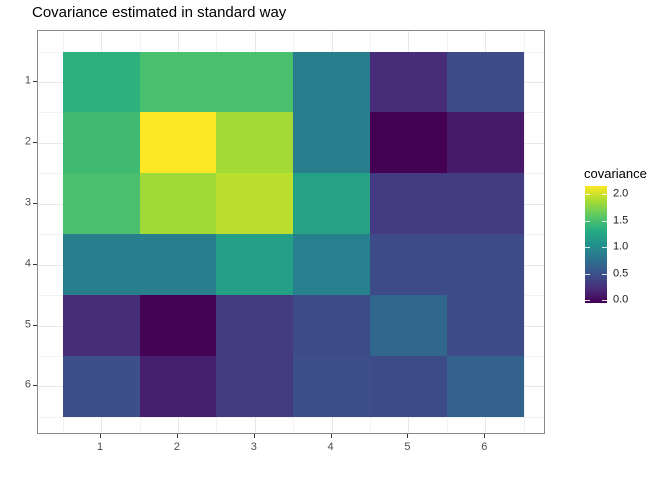 Image resolution: width=672 pixels, height=480 pixels. Describe the element at coordinates (524, 232) in the screenshot. I see `grid-minor-v` at that location.